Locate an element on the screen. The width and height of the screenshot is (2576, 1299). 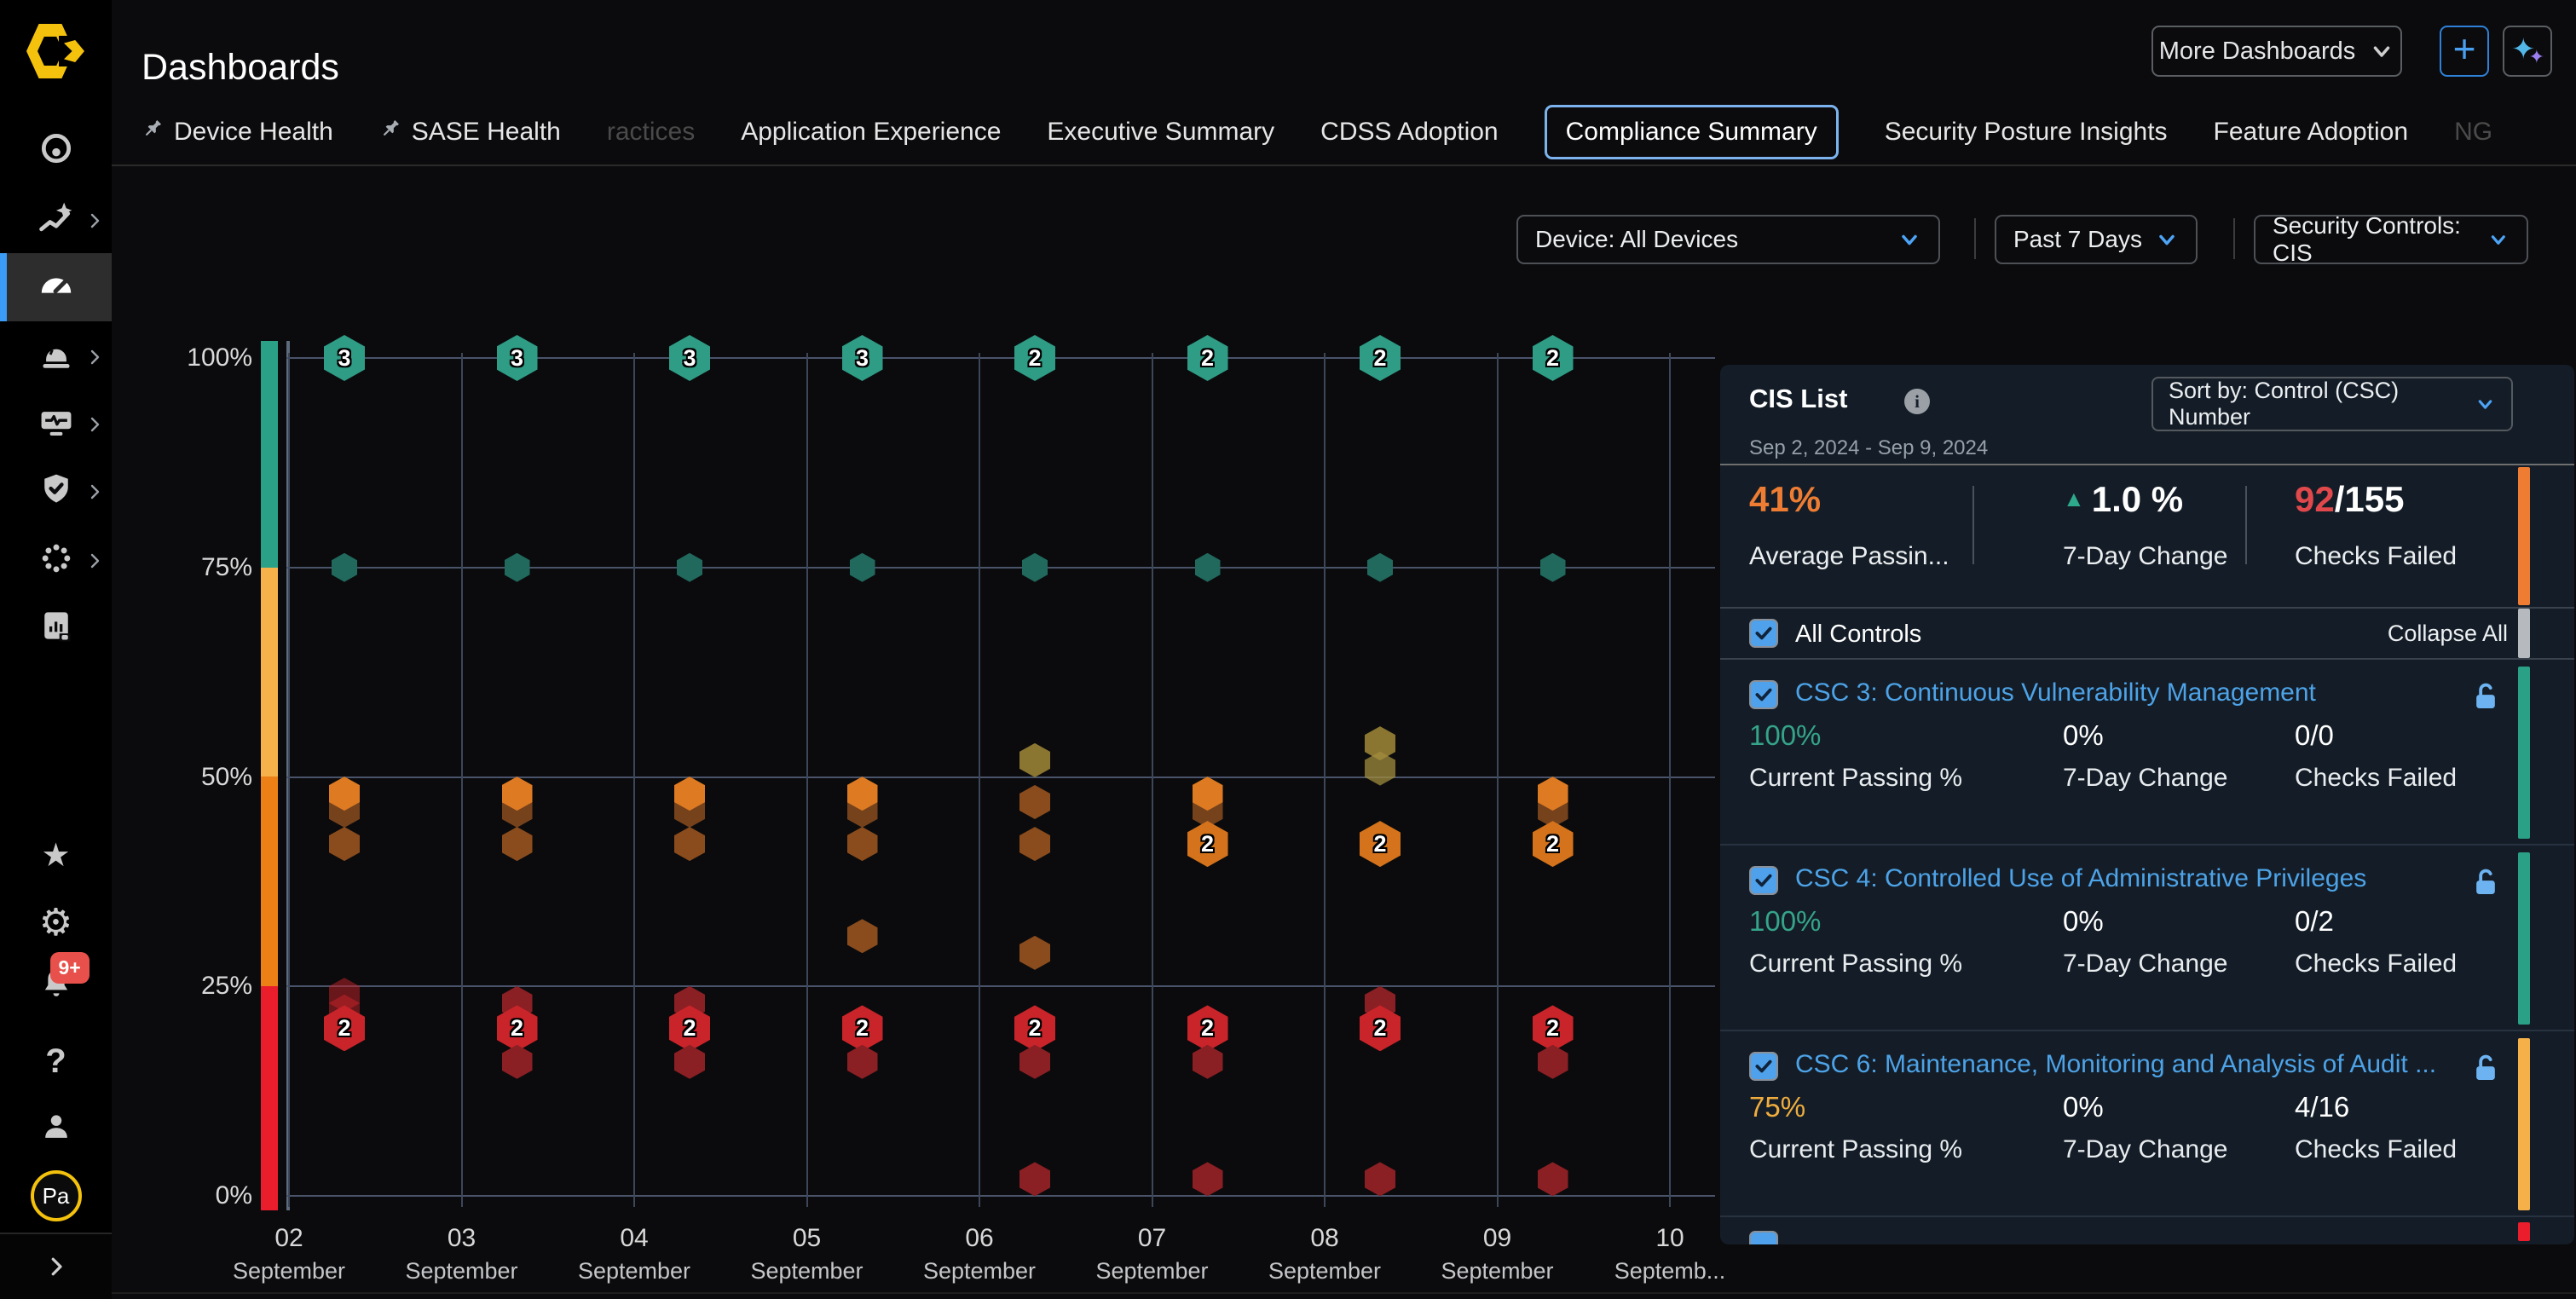
sort-by-button: Sort by: Control (CSC) Number is located at coordinates (2332, 404).